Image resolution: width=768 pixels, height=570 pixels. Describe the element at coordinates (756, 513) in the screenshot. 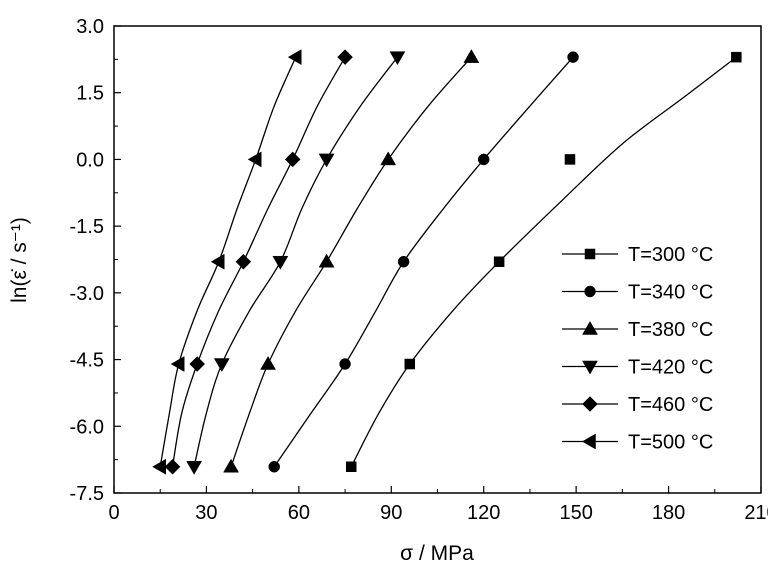

I see `x-tick-label: 210` at that location.